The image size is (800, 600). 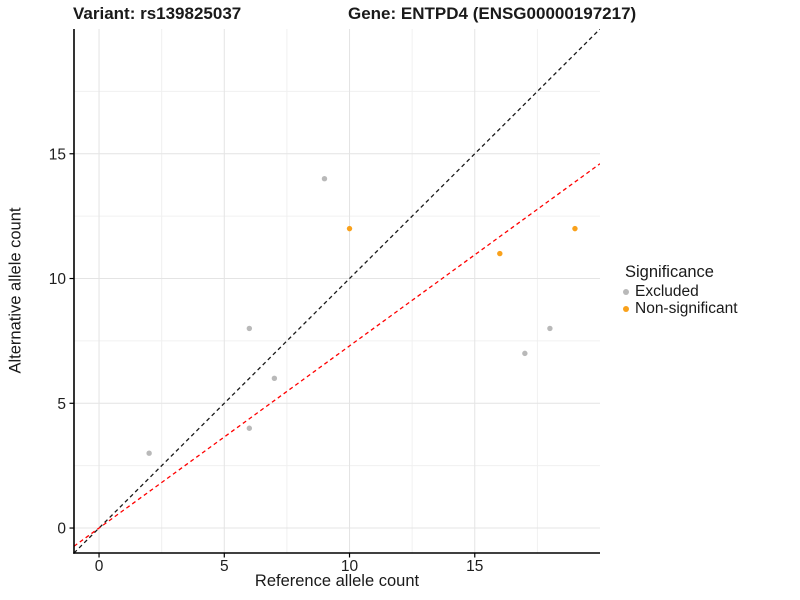 I want to click on x-axis-title: Reference allele count, so click(x=337, y=581).